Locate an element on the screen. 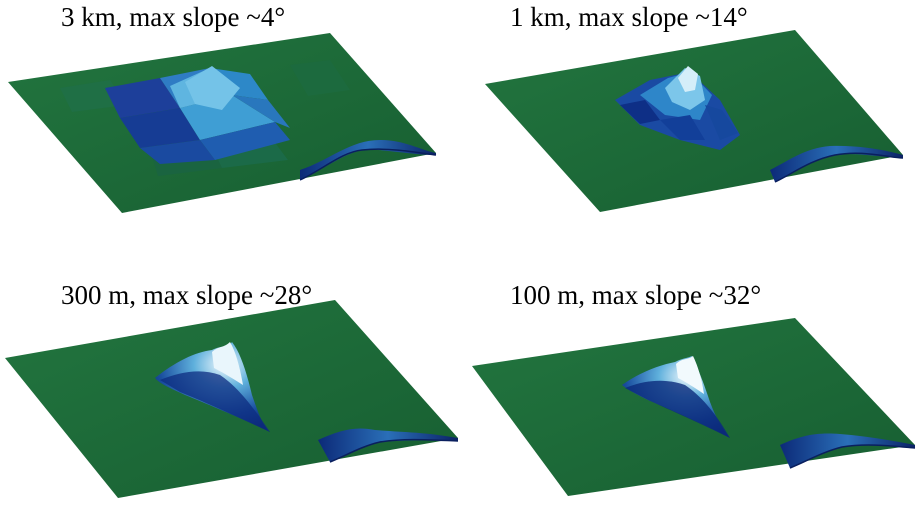  caption-panel-4: 100 m, max slope ~32° is located at coordinates (636, 295).